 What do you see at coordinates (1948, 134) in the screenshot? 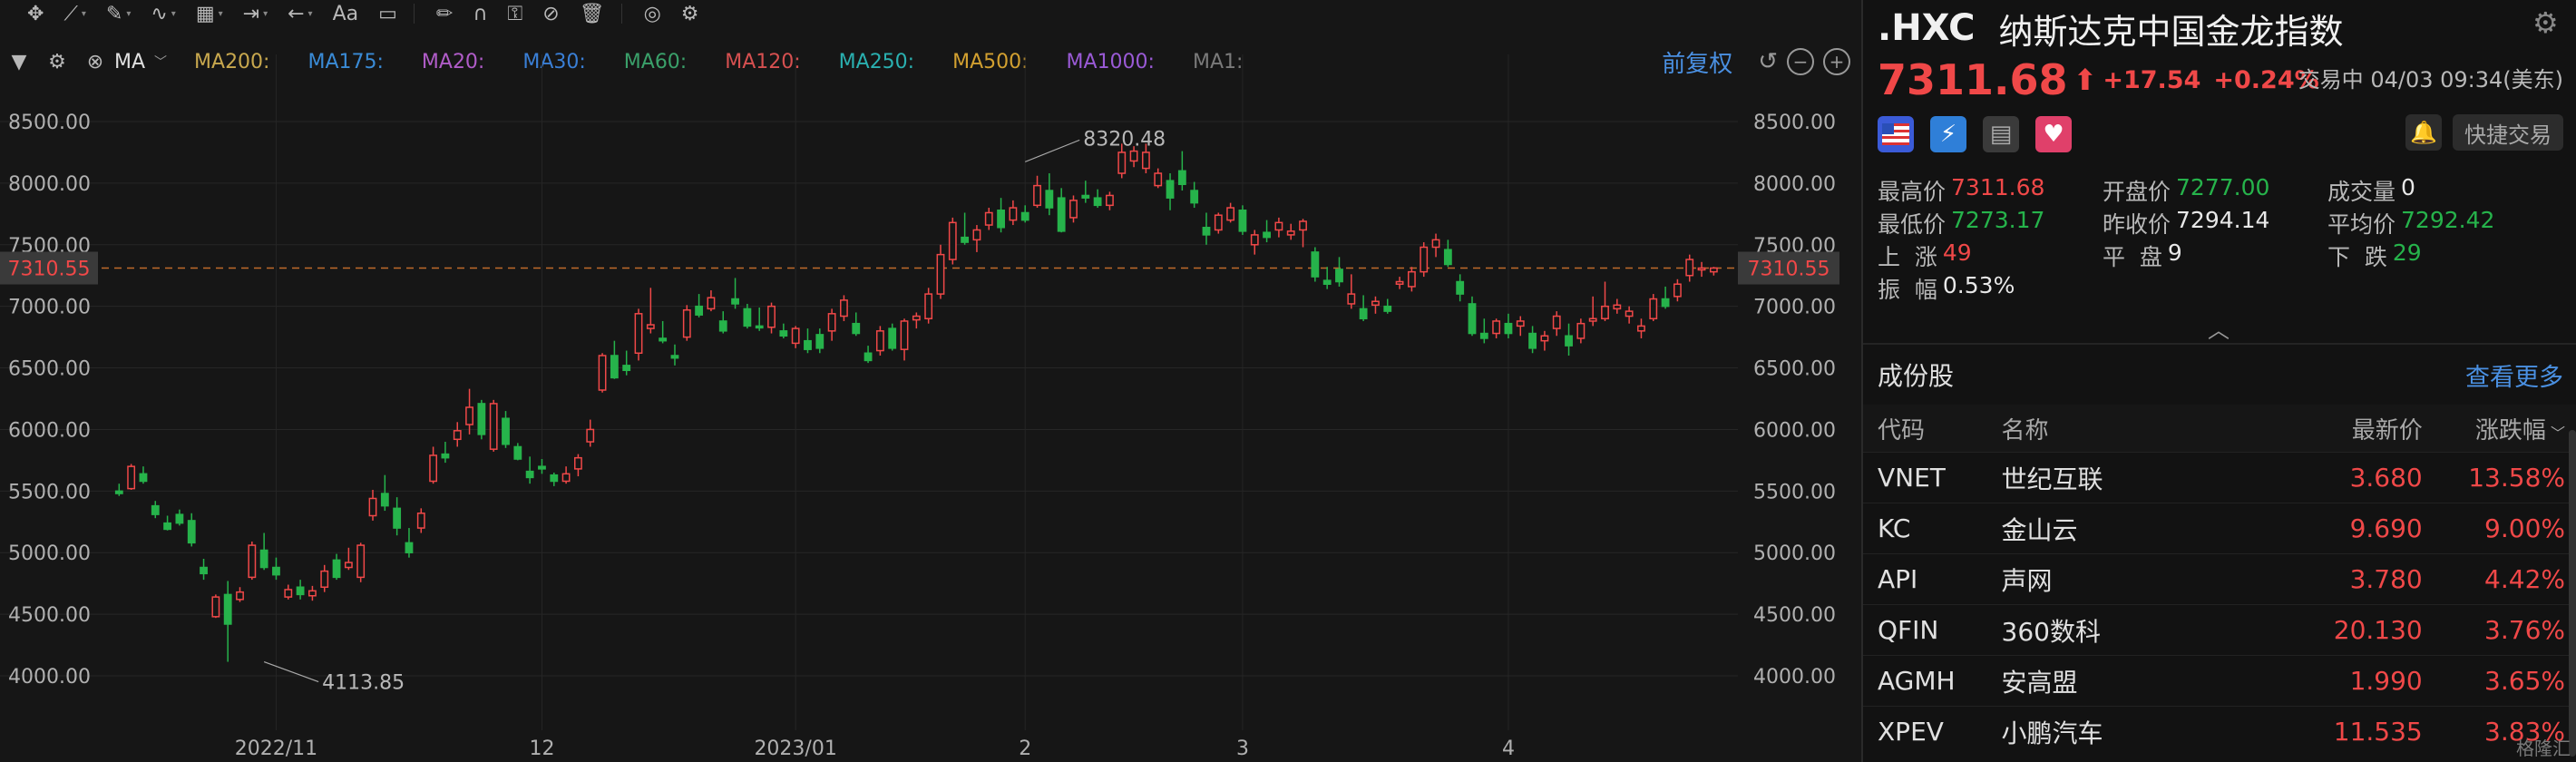
I see `flash-icon: ⚡` at bounding box center [1948, 134].